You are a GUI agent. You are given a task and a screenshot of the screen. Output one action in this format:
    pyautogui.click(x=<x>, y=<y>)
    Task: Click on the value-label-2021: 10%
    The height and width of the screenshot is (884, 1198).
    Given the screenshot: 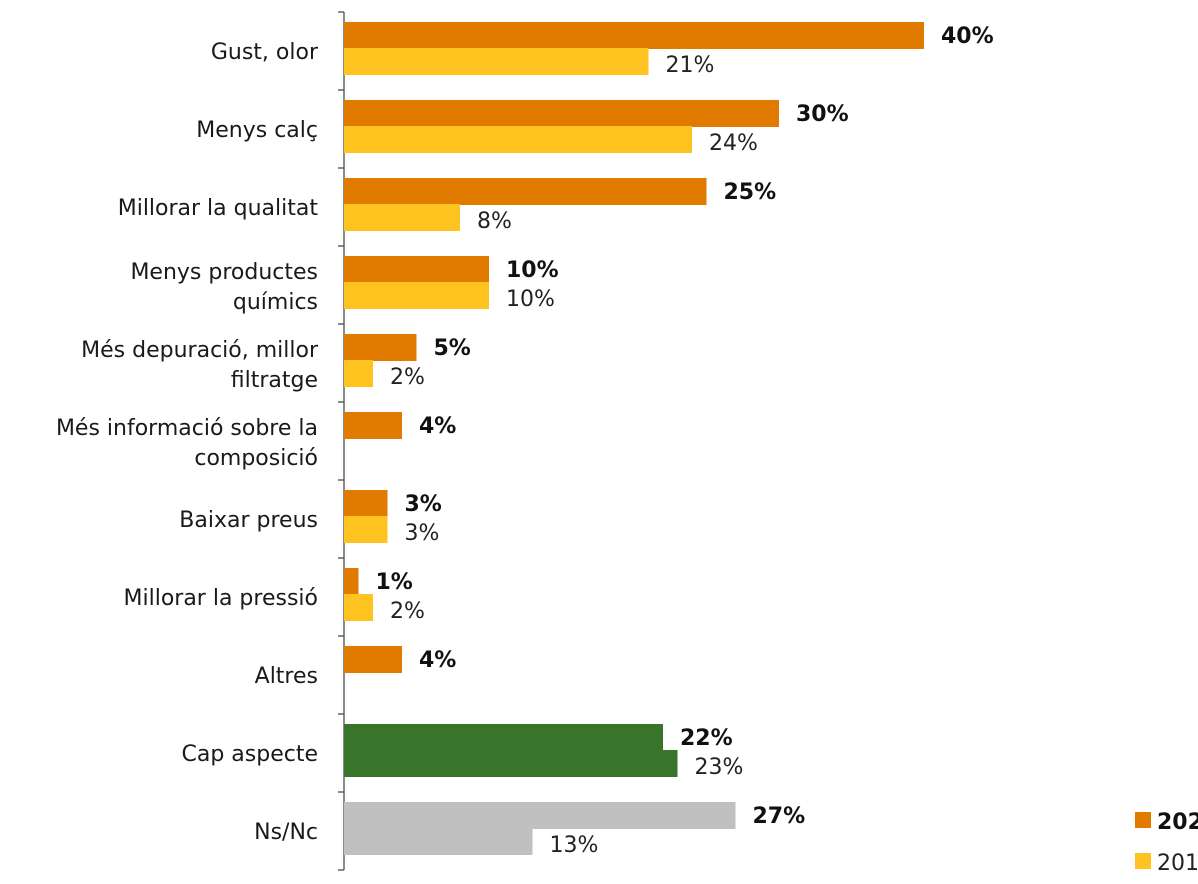 What is the action you would take?
    pyautogui.click(x=532, y=270)
    